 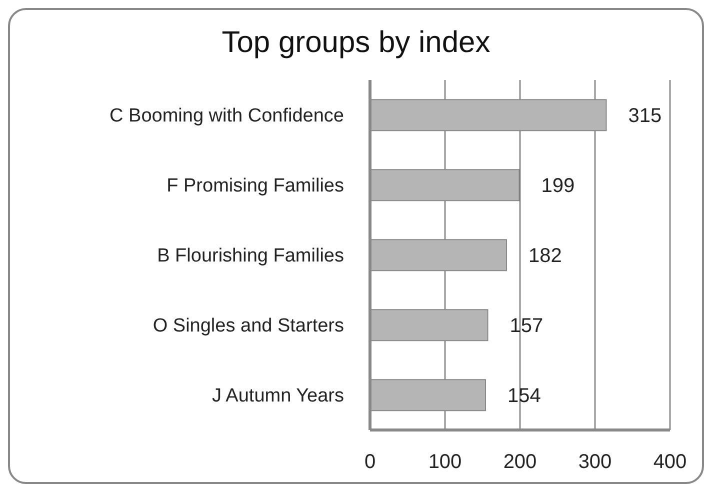 What do you see at coordinates (278, 396) in the screenshot?
I see `y-tick-label: J Autumn Years` at bounding box center [278, 396].